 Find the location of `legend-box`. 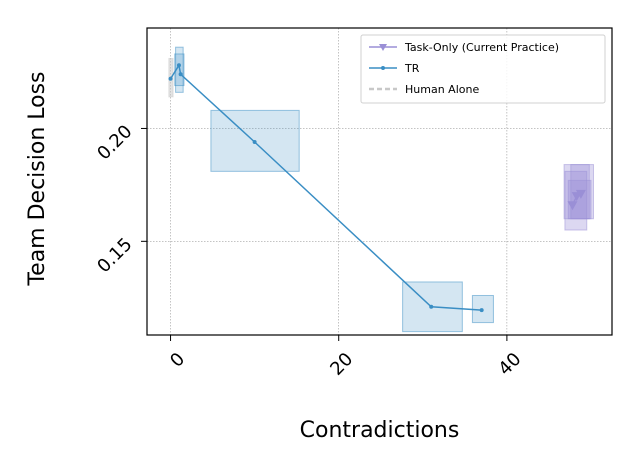

legend-box is located at coordinates (483, 69).